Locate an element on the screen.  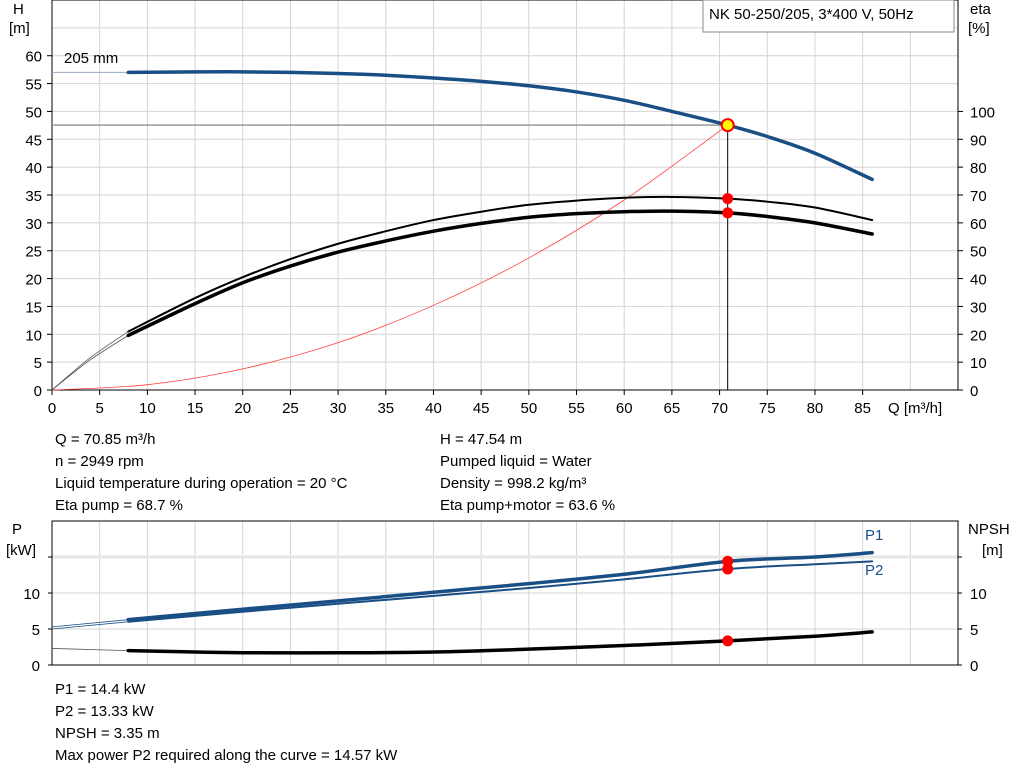
x-tick-label: 70 is located at coordinates (719, 408).